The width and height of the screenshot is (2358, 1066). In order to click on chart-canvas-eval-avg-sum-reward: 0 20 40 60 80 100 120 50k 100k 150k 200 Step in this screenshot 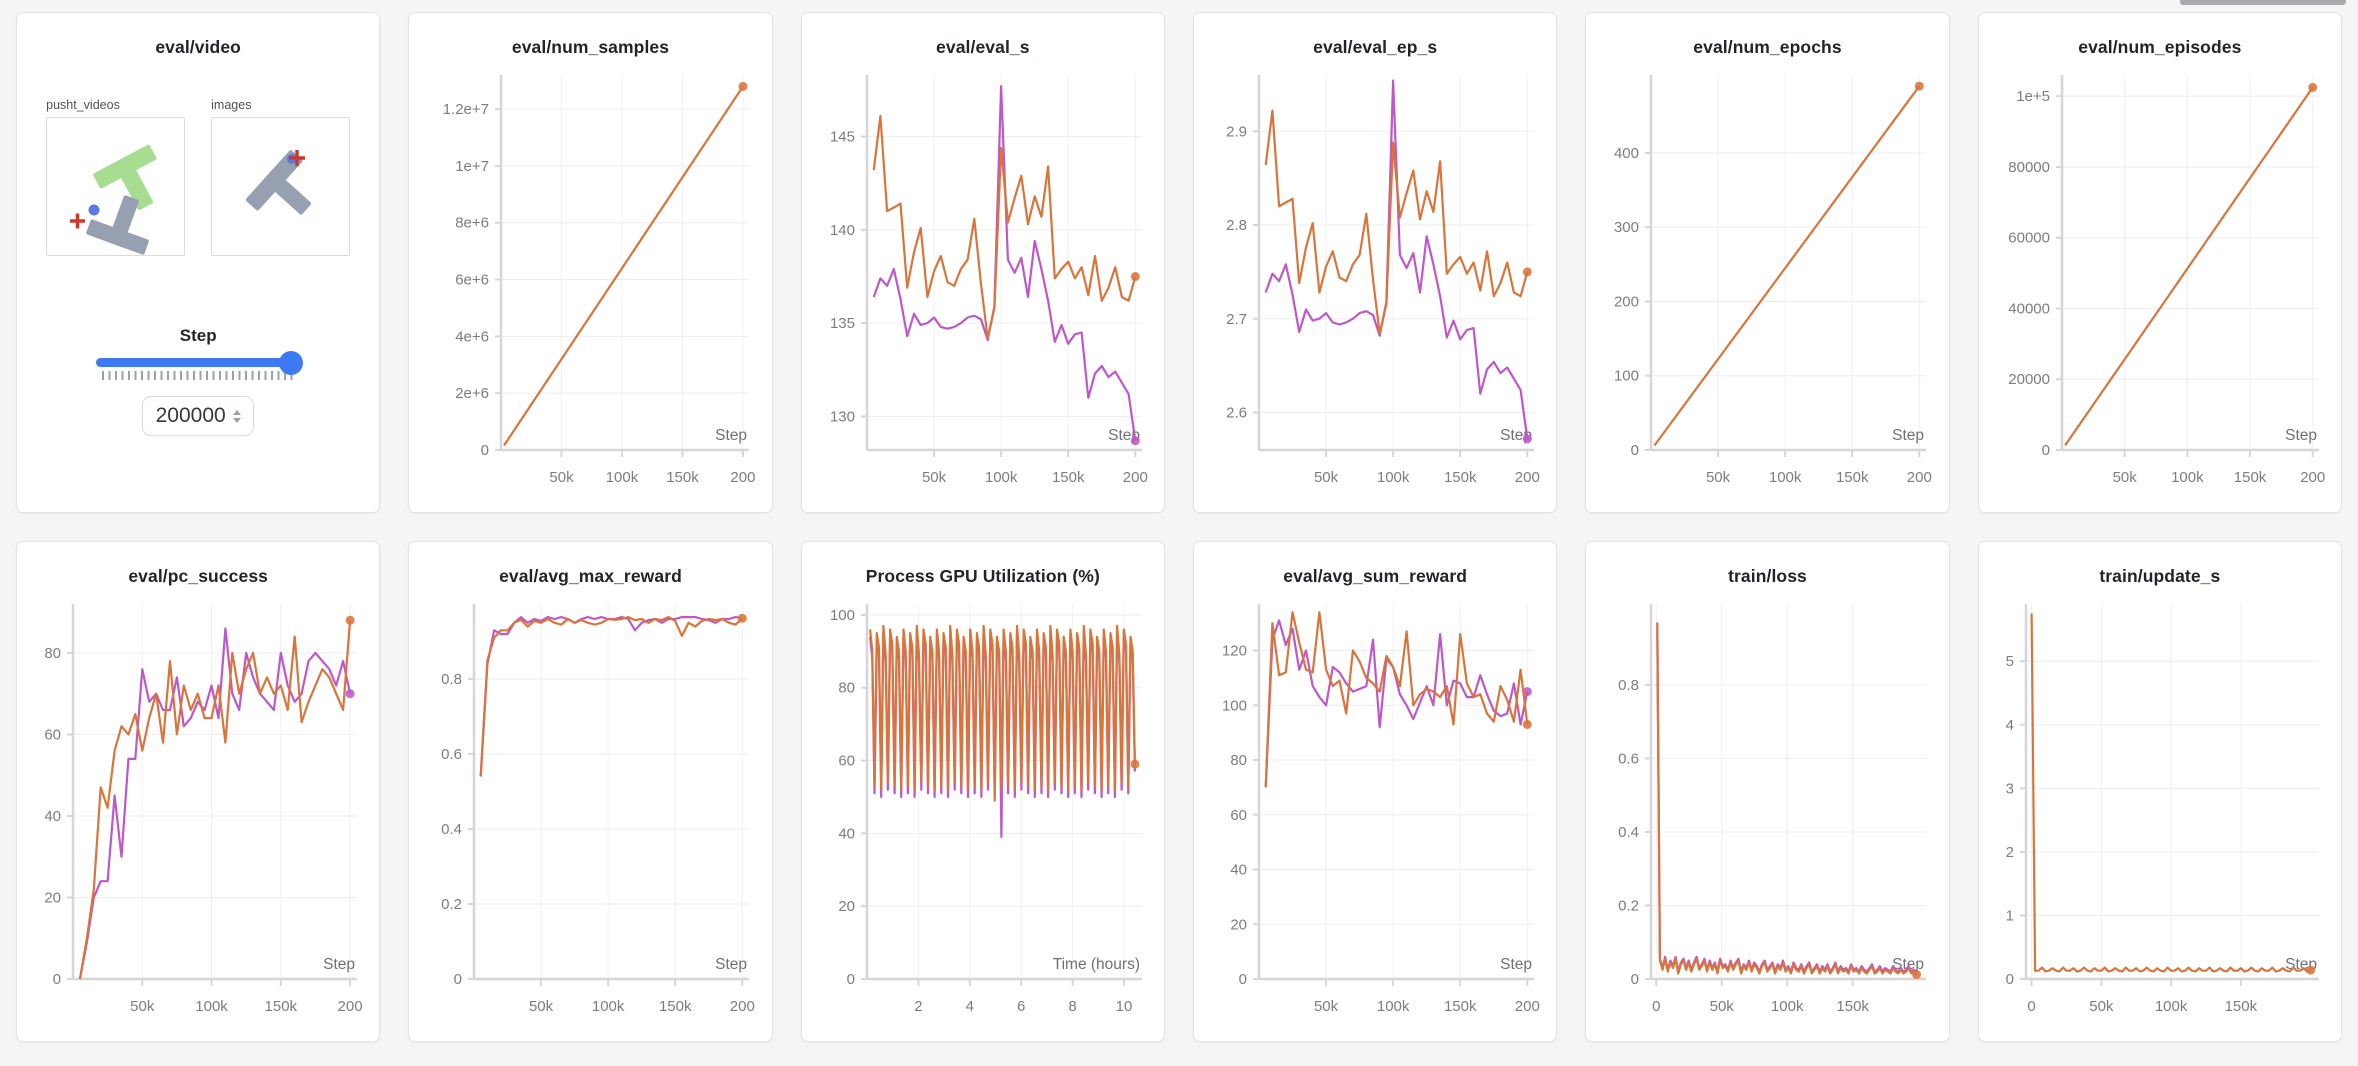, I will do `click(1375, 815)`.